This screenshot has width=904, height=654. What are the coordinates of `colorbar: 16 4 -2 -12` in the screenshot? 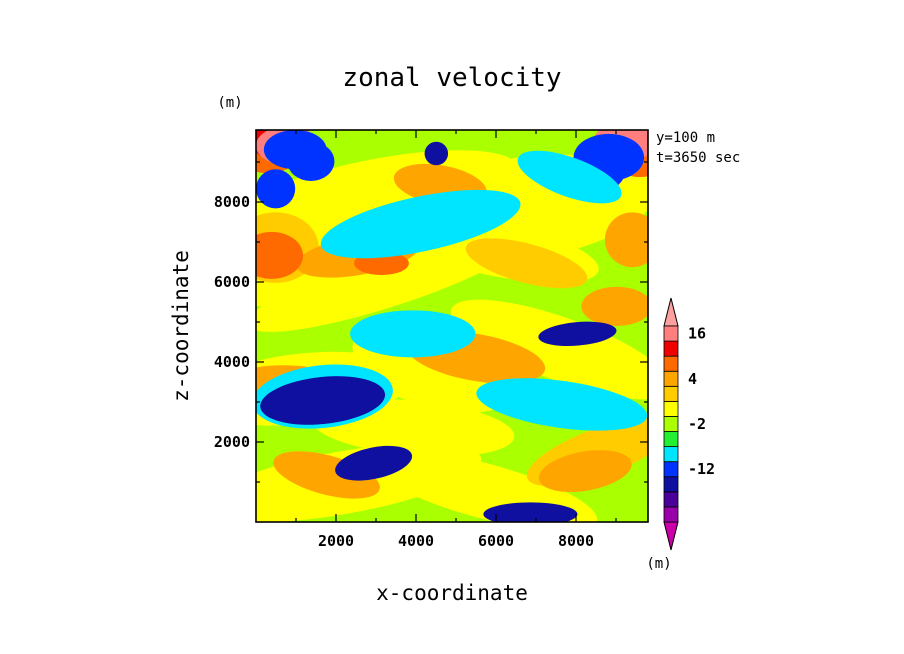 It's located at (689, 424).